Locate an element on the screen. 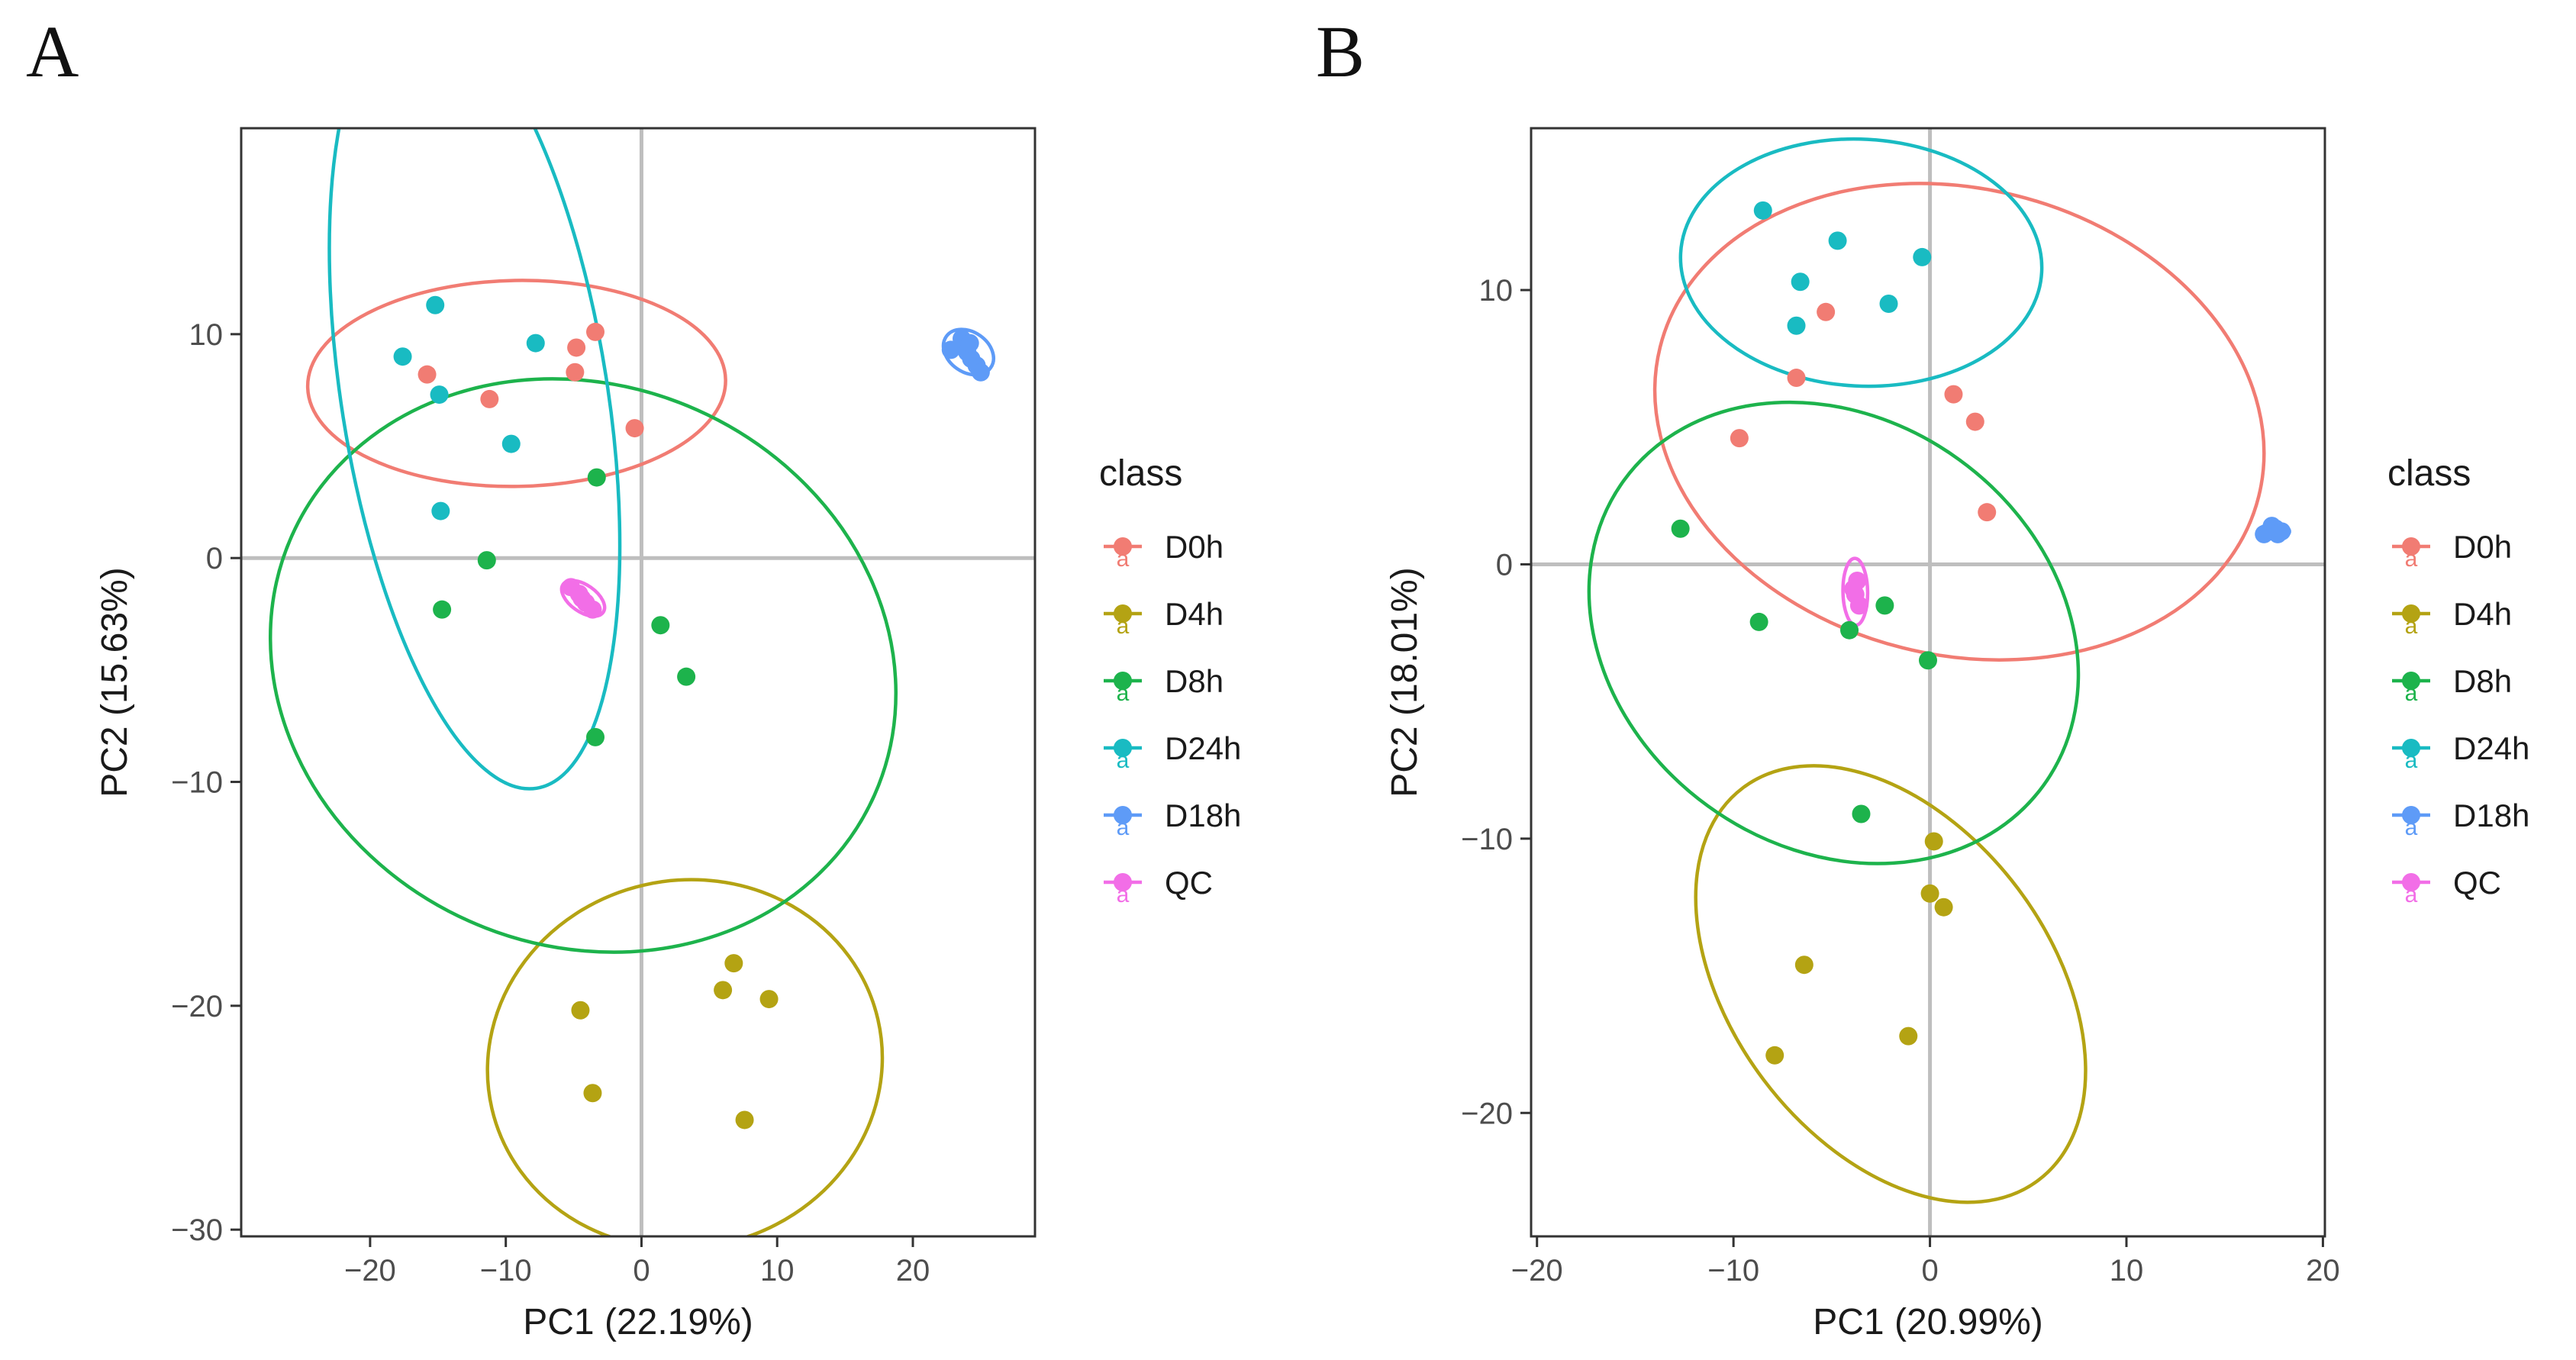  legend-label-d18h: D18h is located at coordinates (2491, 815).